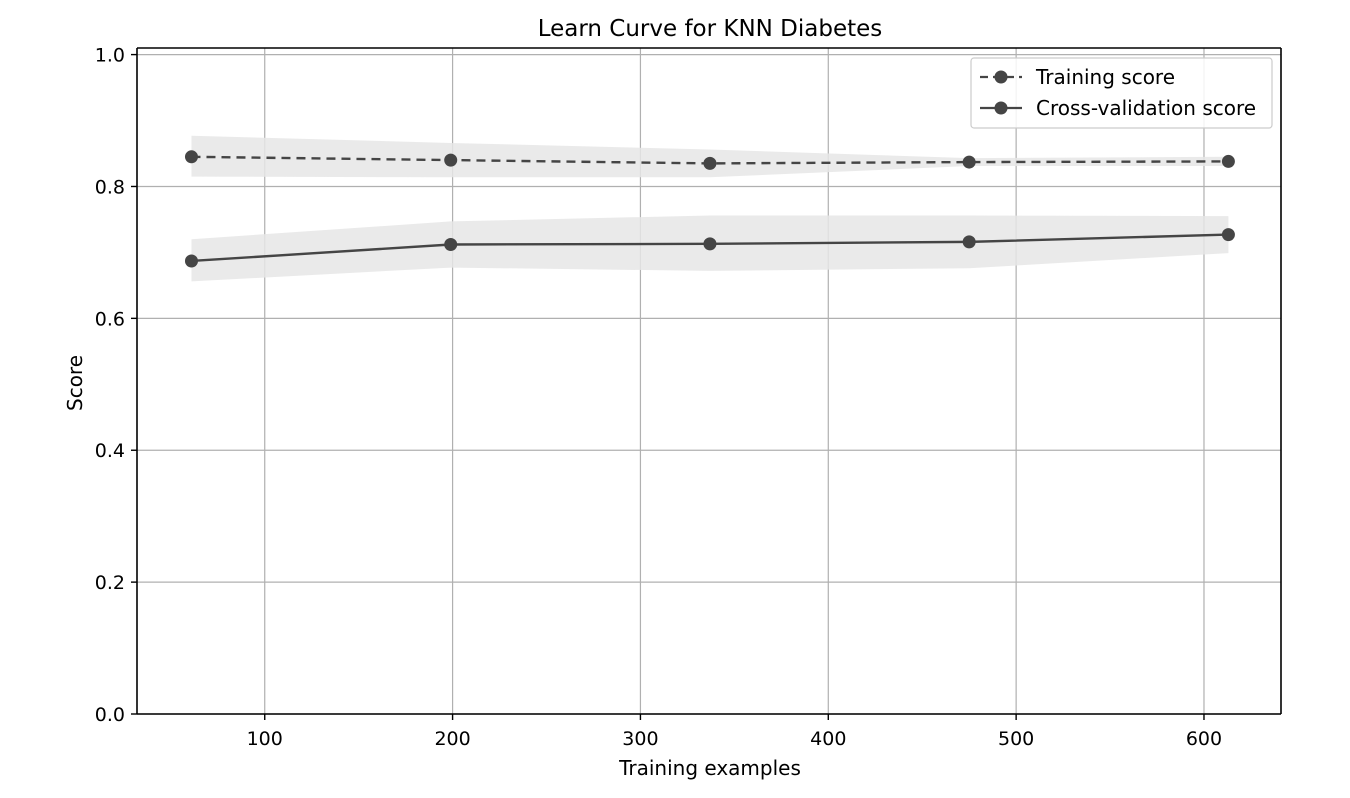 The height and width of the screenshot is (798, 1350). I want to click on y-axis-label: Score, so click(75, 383).